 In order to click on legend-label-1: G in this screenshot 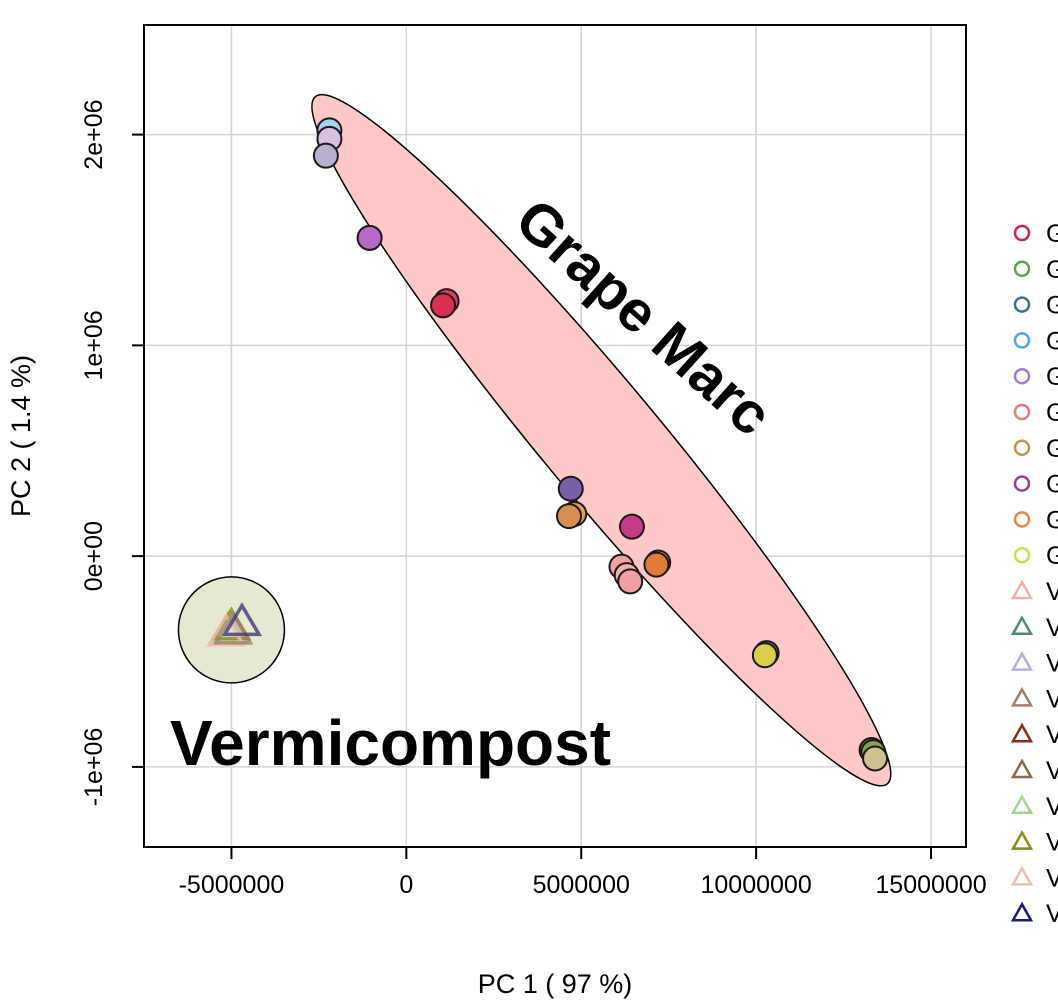, I will do `click(1052, 270)`.